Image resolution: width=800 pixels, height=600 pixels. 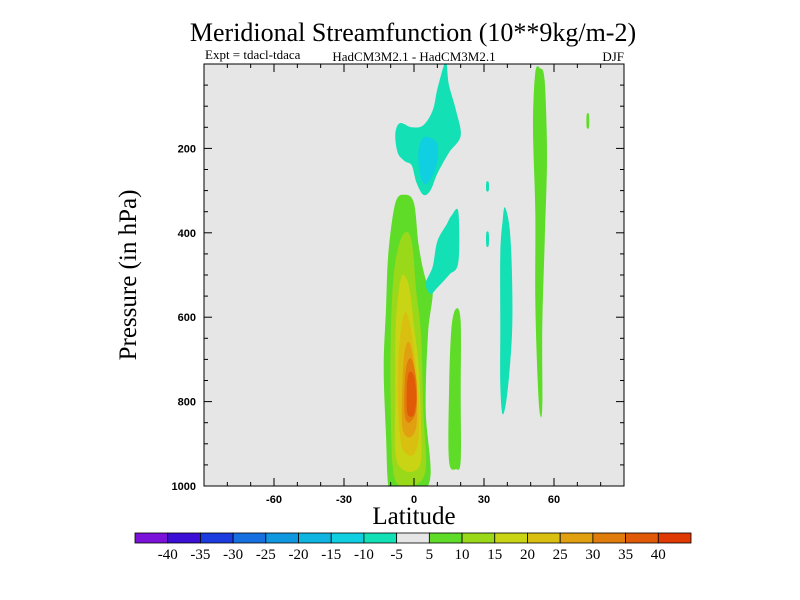 What do you see at coordinates (430, 555) in the screenshot?
I see `colorbar-label: 5` at bounding box center [430, 555].